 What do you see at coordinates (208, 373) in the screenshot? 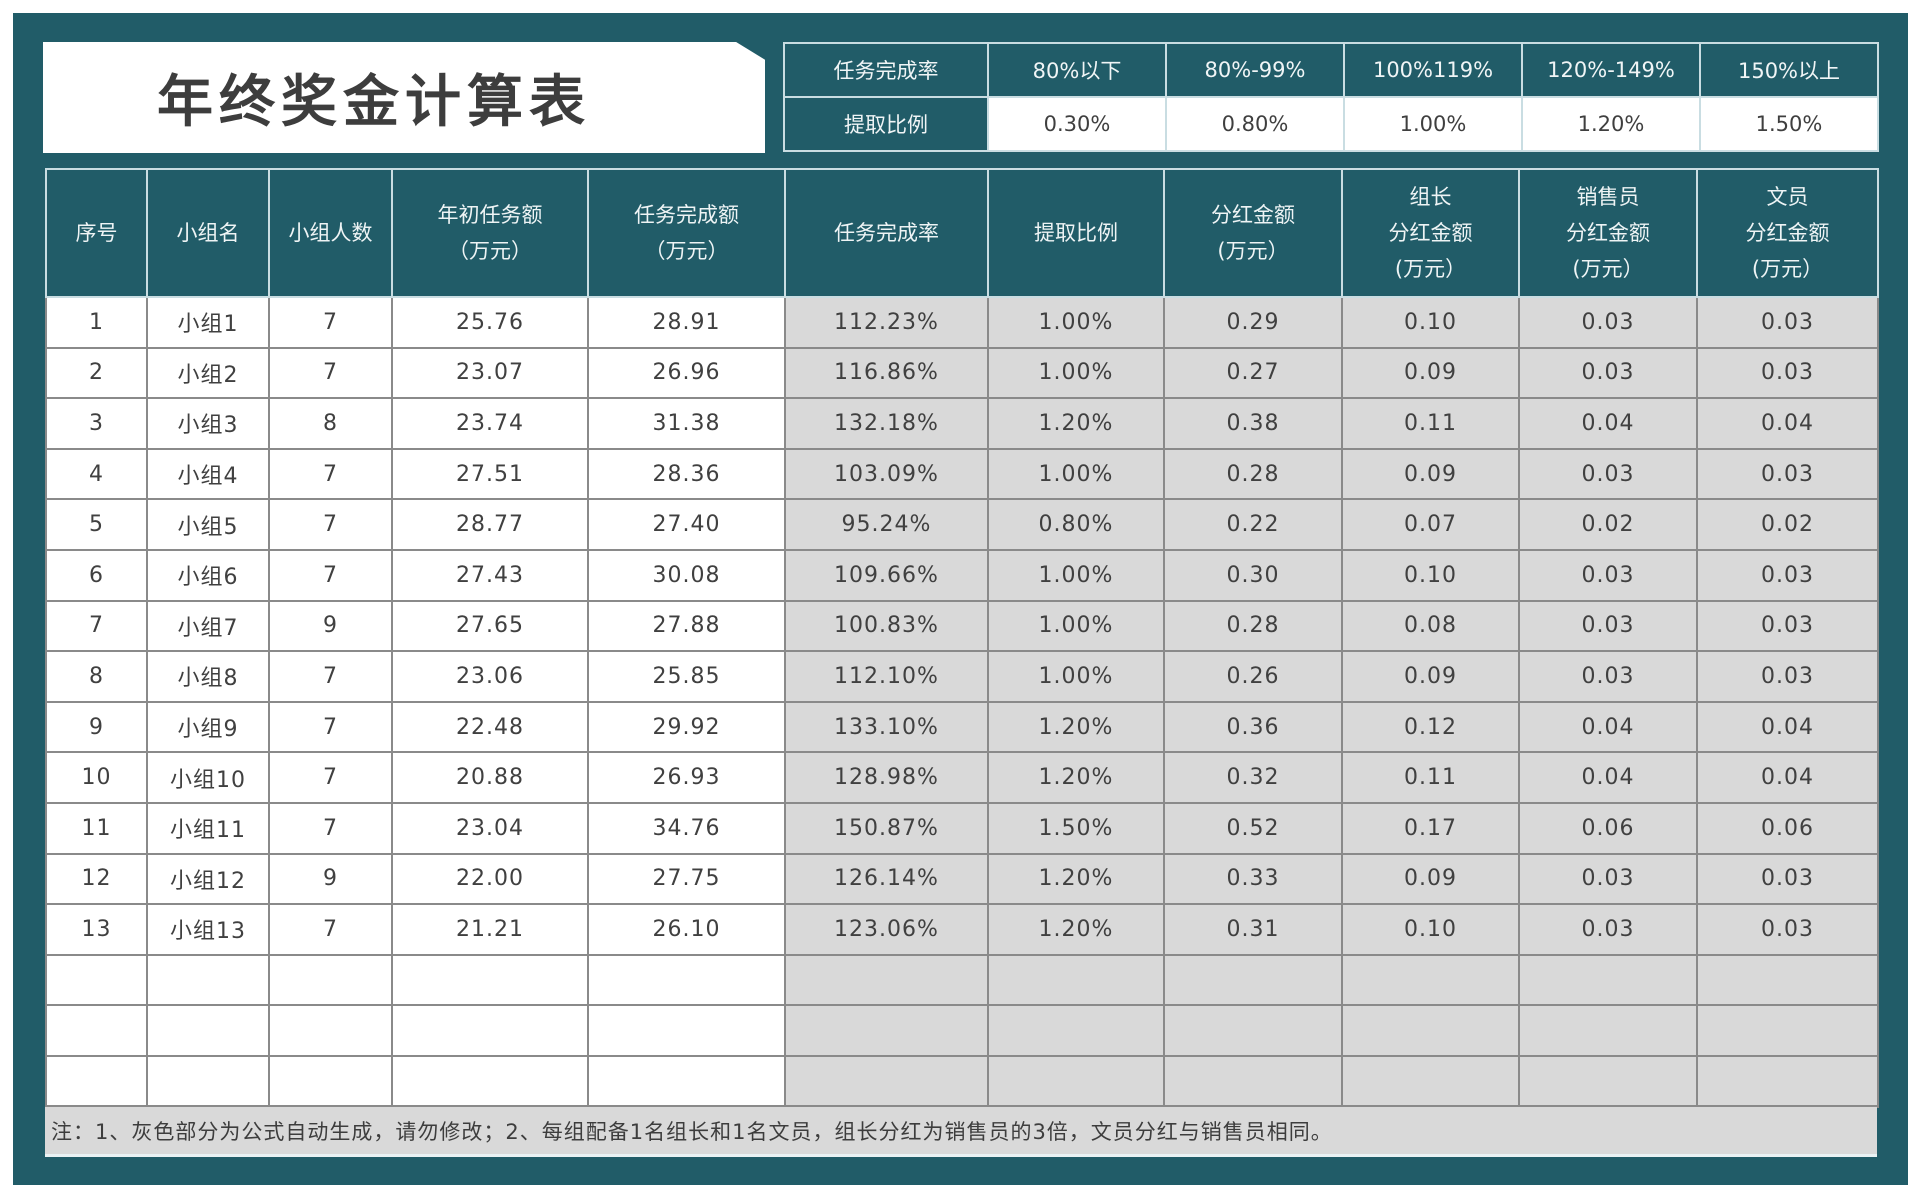
I see `cell-group-name: 小组2` at bounding box center [208, 373].